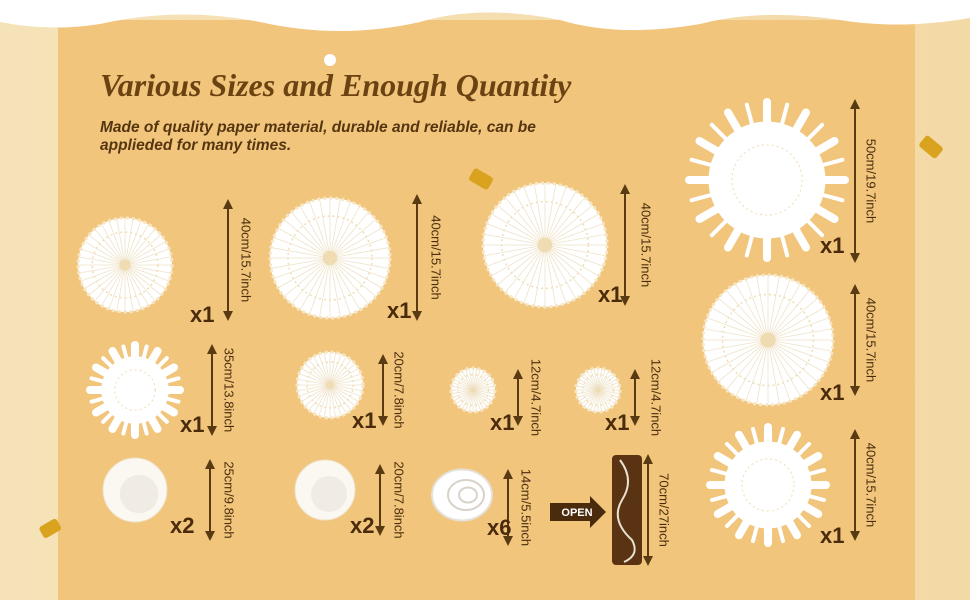 The width and height of the screenshot is (970, 600). I want to click on size-label: 14cm/5.5inch, so click(526, 507).